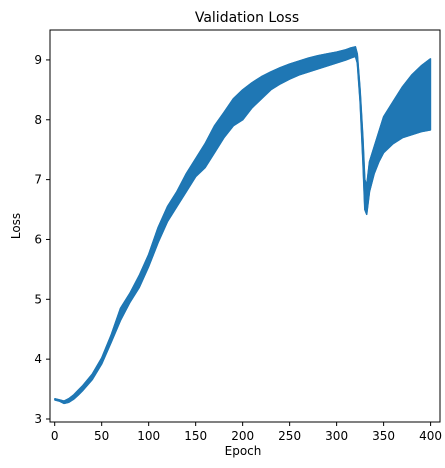 The height and width of the screenshot is (468, 445). I want to click on y-axis-label: Loss, so click(16, 226).